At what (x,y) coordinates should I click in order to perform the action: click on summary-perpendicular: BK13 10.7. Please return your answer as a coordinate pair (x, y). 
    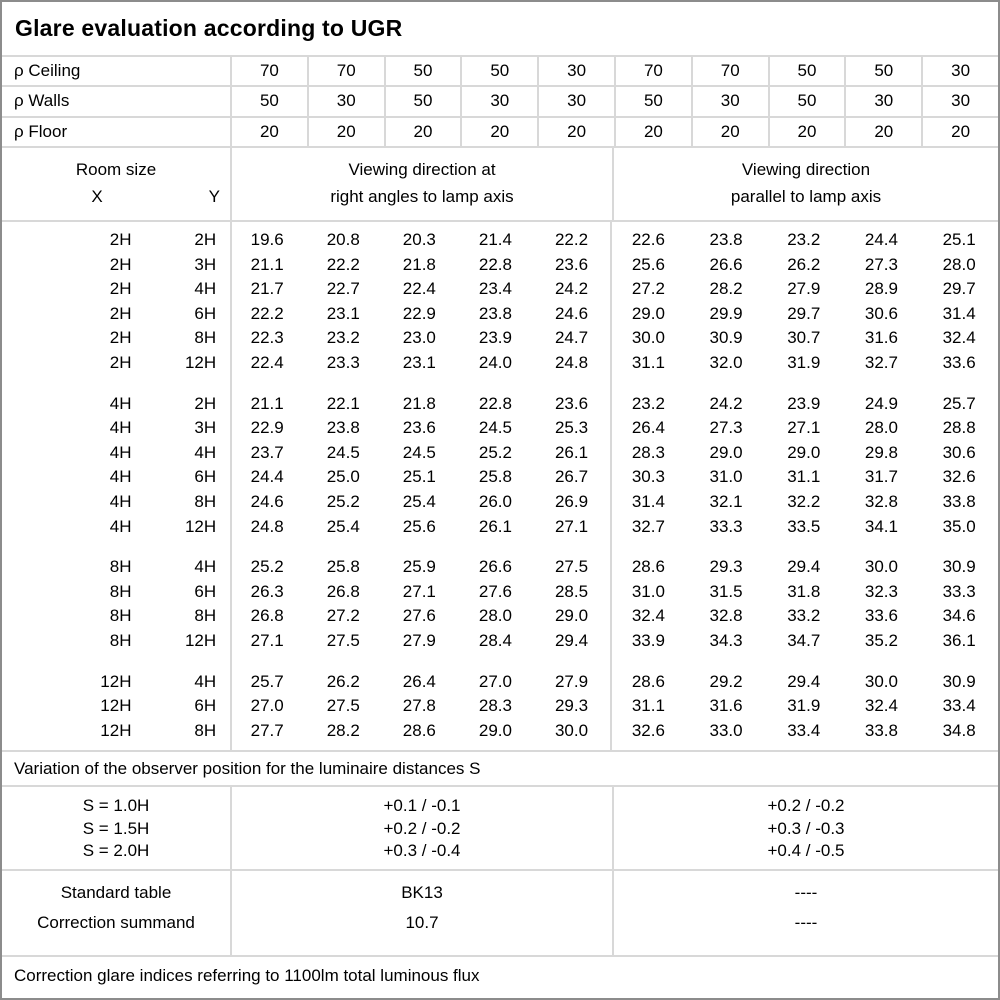
    Looking at the image, I should click on (421, 913).